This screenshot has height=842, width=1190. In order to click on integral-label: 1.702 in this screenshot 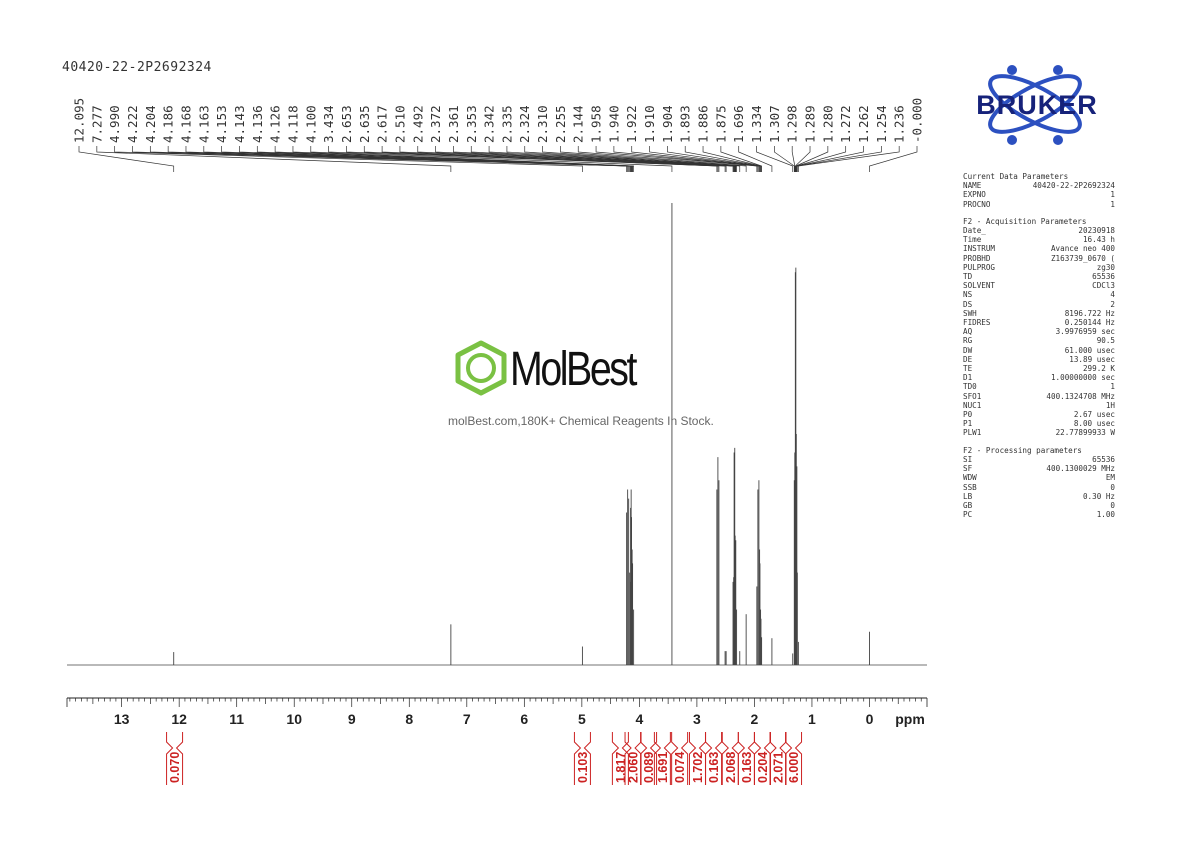, I will do `click(698, 767)`.